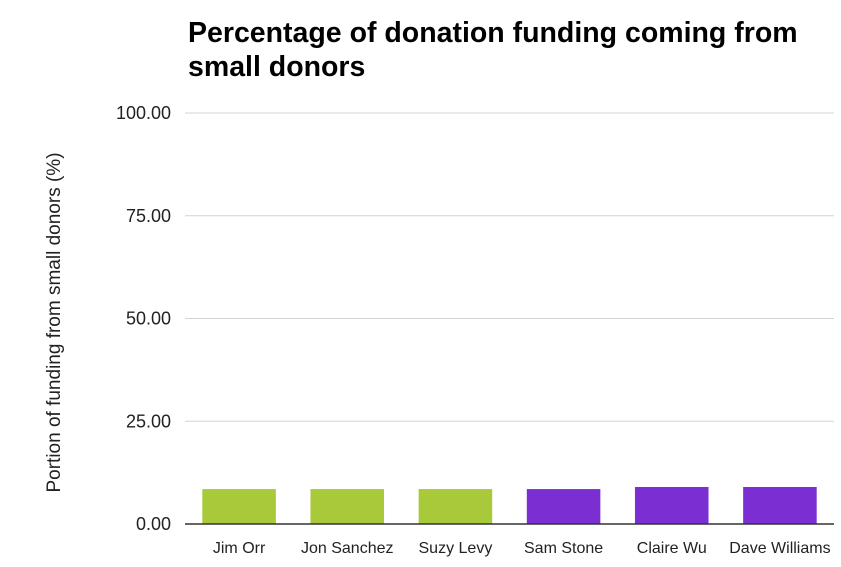  I want to click on x-tick-label: Jon Sanchez, so click(347, 548).